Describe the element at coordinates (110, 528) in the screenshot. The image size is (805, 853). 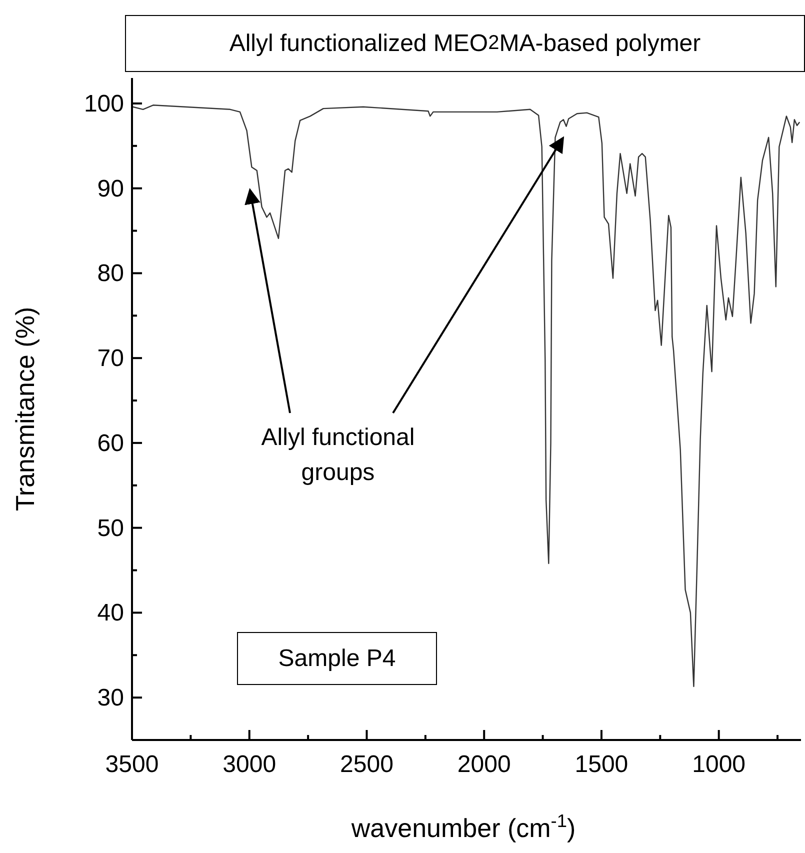
I see `y-tick-label: 50` at that location.